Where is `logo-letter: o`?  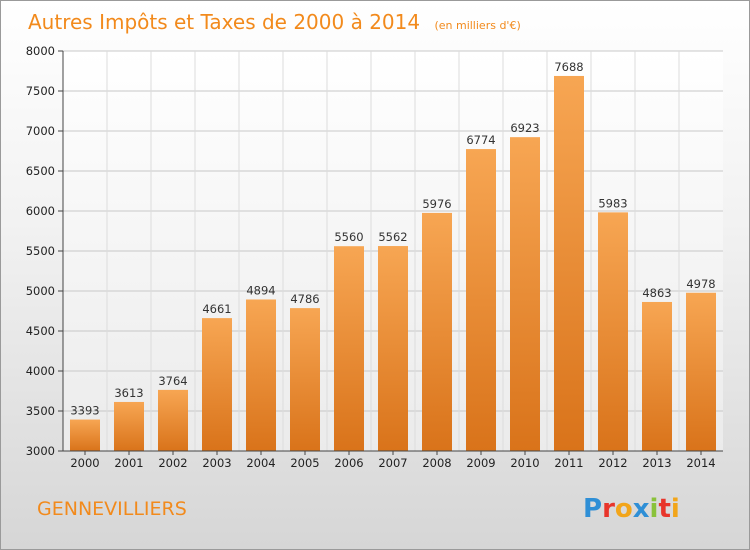 logo-letter: o is located at coordinates (624, 509).